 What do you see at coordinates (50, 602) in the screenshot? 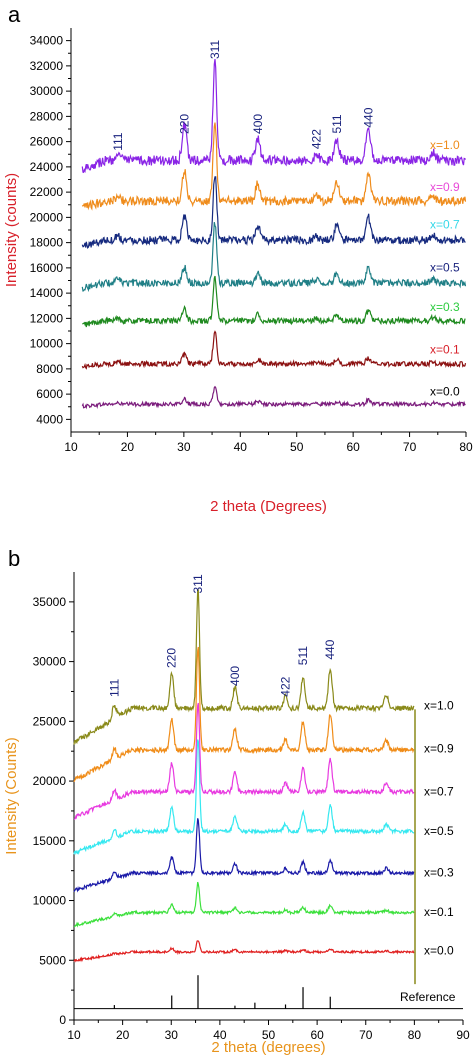
I see `y-tick-label: 35000` at bounding box center [50, 602].